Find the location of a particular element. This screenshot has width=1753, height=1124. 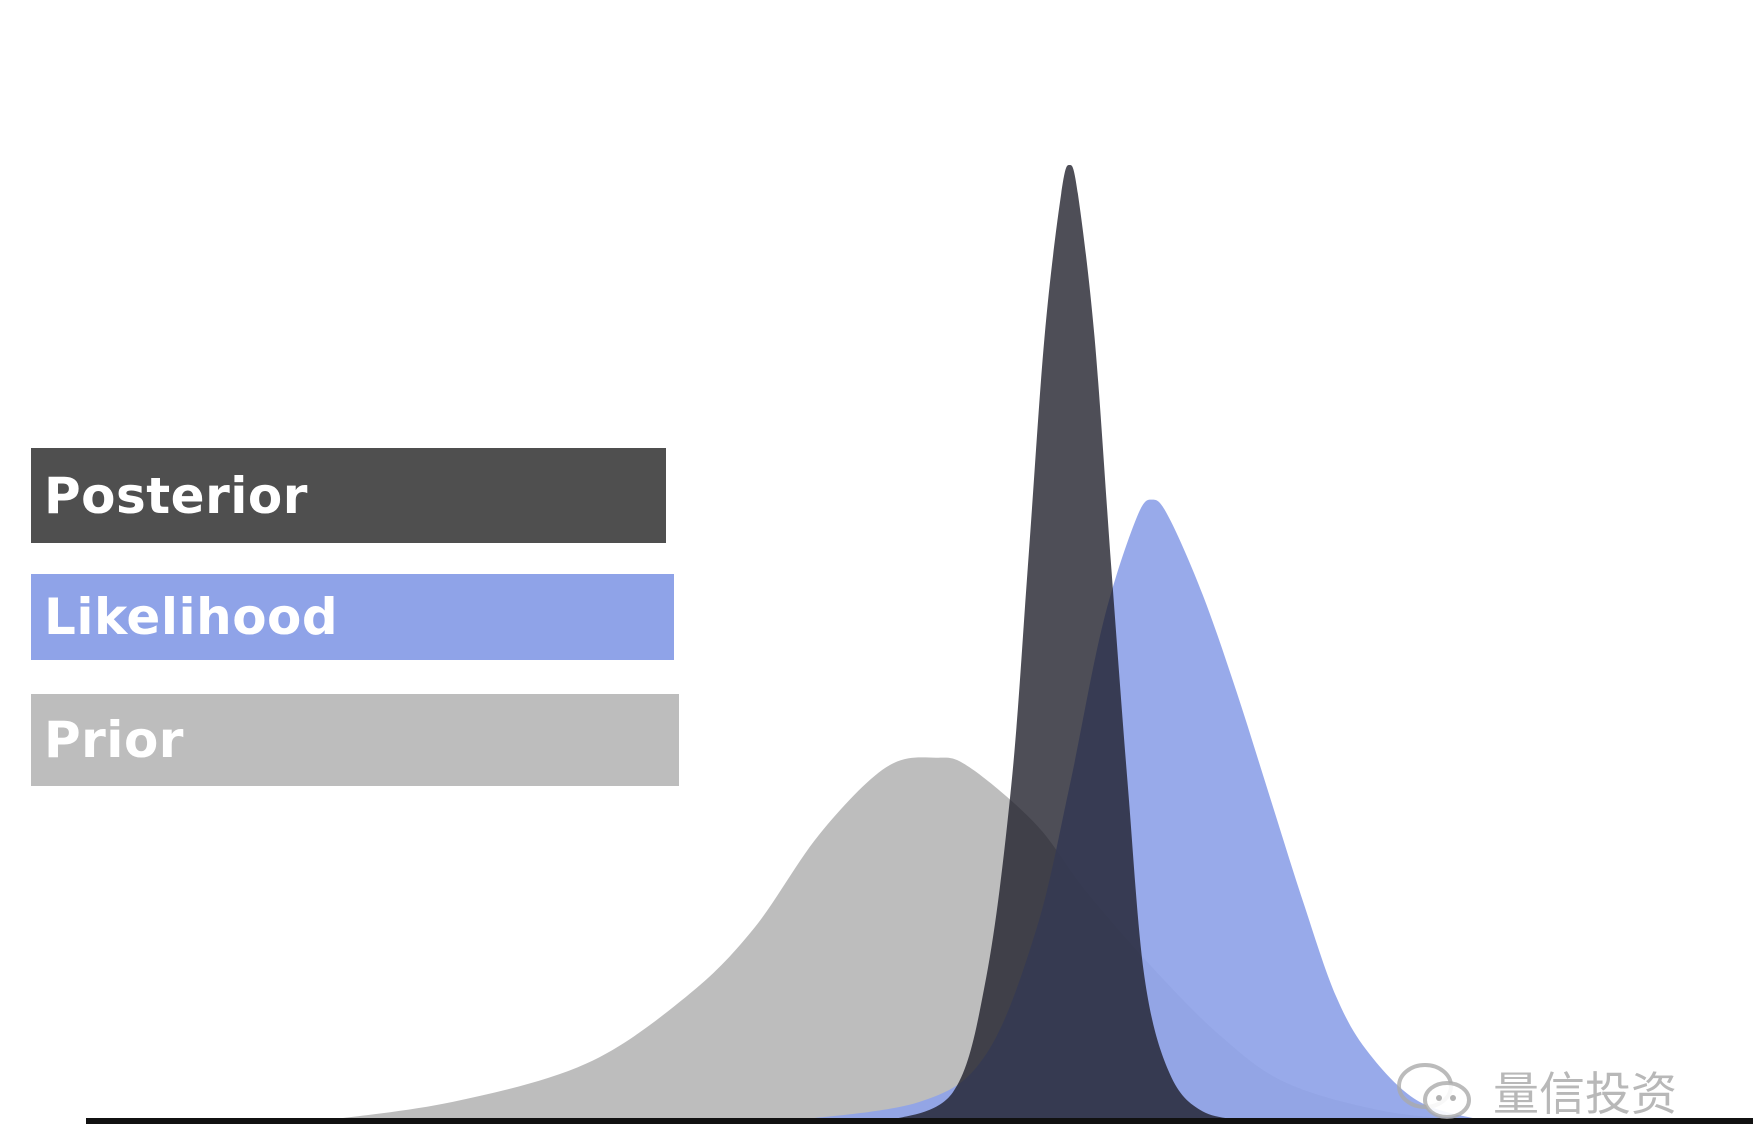

legend-prior-label: Prior is located at coordinates (114, 740).